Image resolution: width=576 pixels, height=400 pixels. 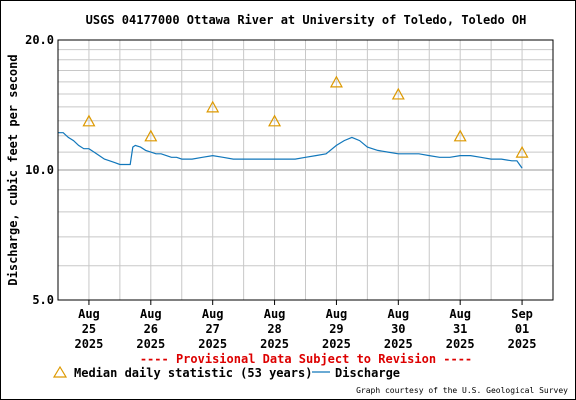 I want to click on y-tick-label: 10.0, so click(x=39, y=170).